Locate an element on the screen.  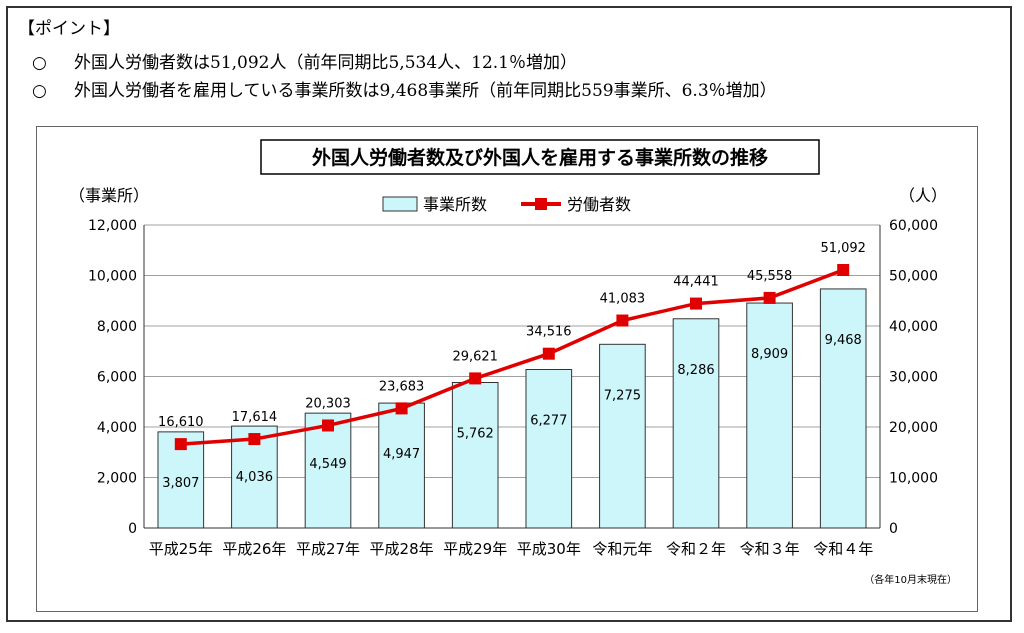
x-tick-label: 令和２年 is located at coordinates (696, 549).